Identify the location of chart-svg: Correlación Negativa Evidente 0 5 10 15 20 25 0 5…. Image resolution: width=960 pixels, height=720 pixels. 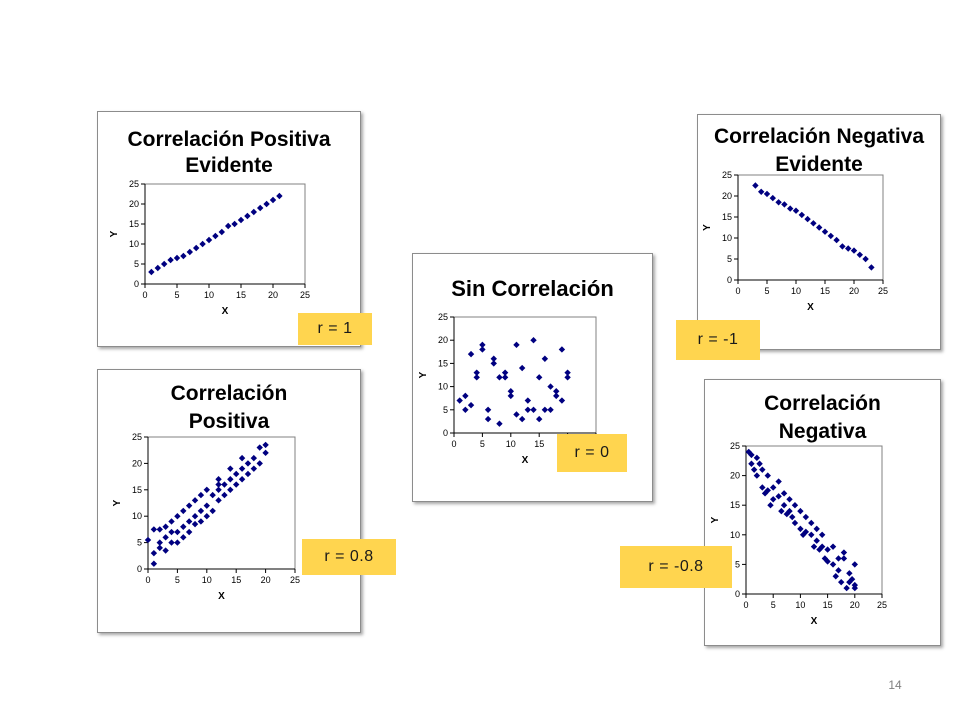
(813, 219).